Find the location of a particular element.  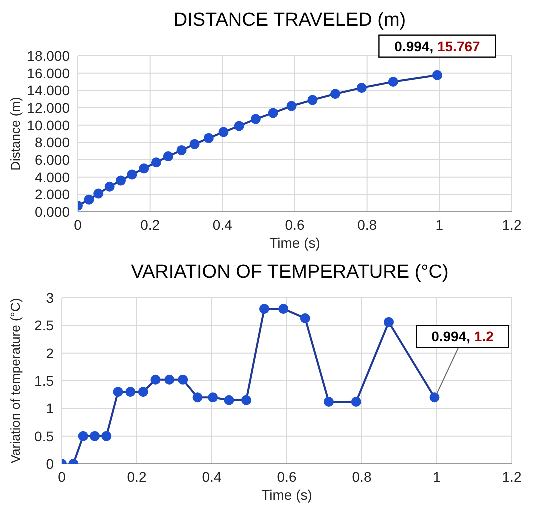

annotation: 0.994, 15.767 is located at coordinates (437, 46).